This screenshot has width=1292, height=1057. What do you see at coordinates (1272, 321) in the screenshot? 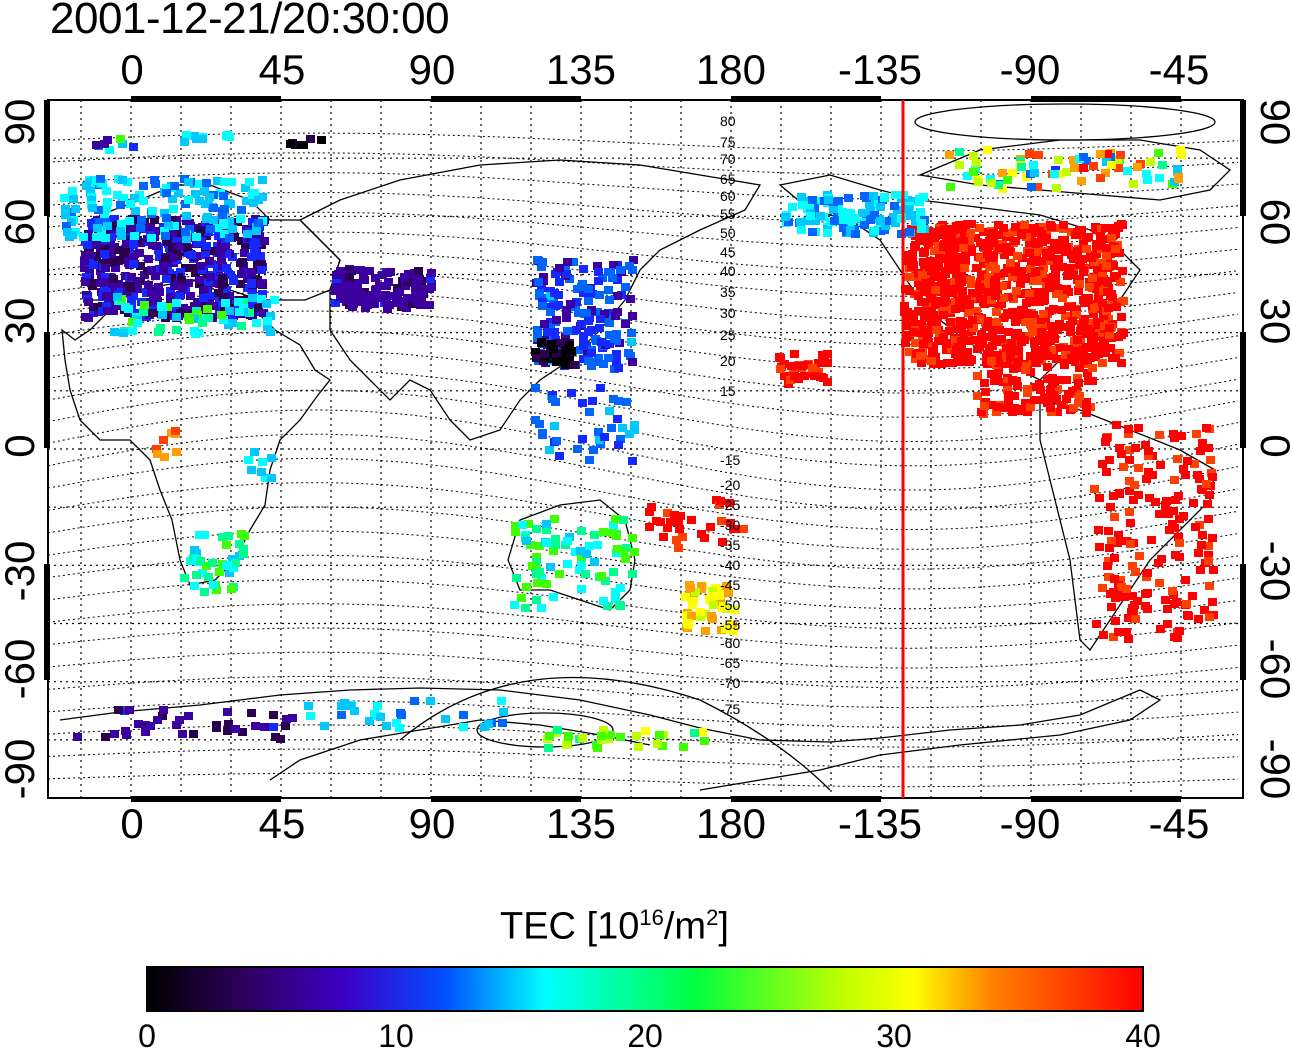
I see `lat-tick-right: 30` at bounding box center [1272, 321].